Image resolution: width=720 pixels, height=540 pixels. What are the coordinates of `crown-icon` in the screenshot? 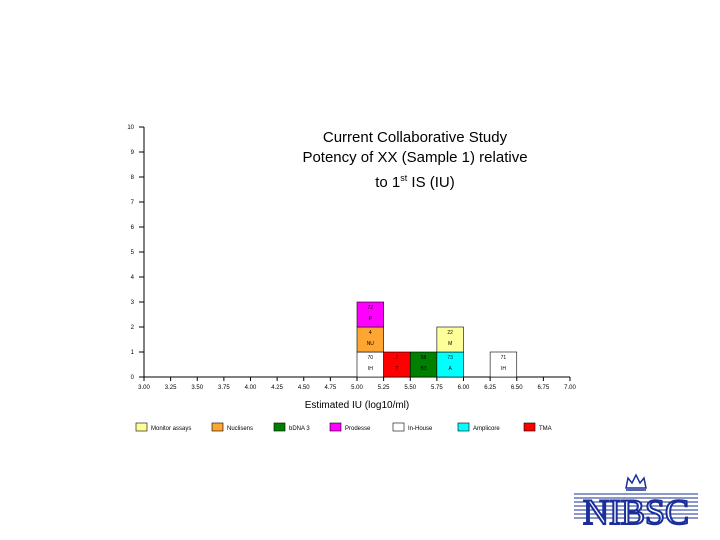 It's located at (636, 482).